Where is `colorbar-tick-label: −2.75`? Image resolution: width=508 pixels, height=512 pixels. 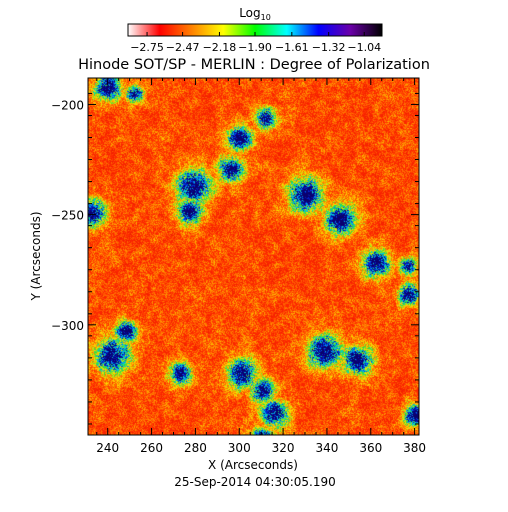
colorbar-tick-label: −2.75 is located at coordinates (147, 47).